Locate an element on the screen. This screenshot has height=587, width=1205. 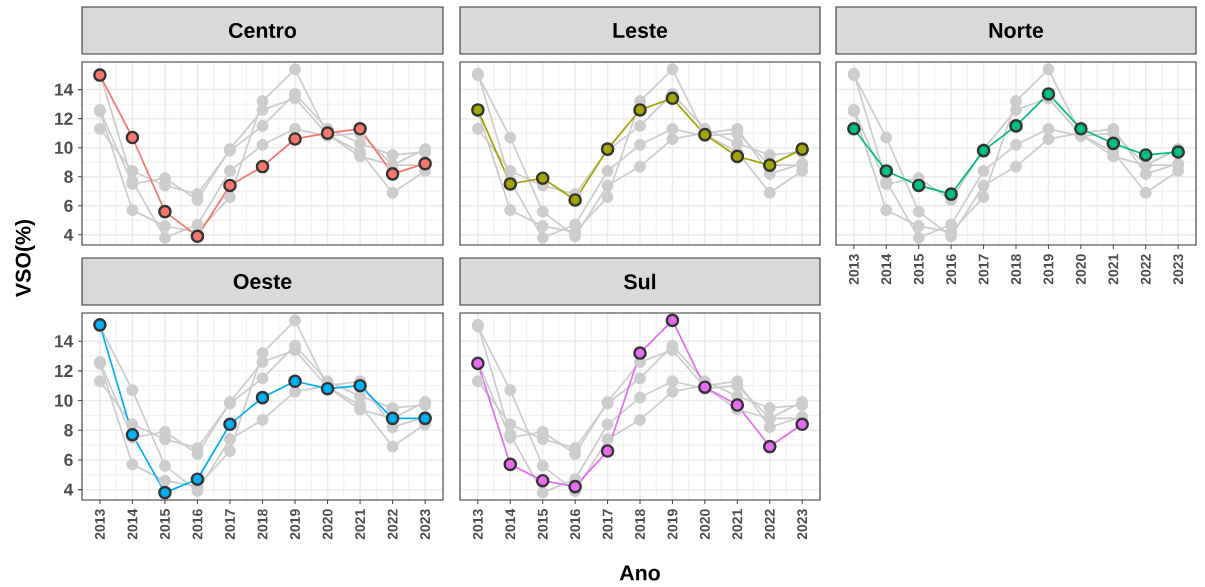
chart-title: Sul is located at coordinates (640, 281).